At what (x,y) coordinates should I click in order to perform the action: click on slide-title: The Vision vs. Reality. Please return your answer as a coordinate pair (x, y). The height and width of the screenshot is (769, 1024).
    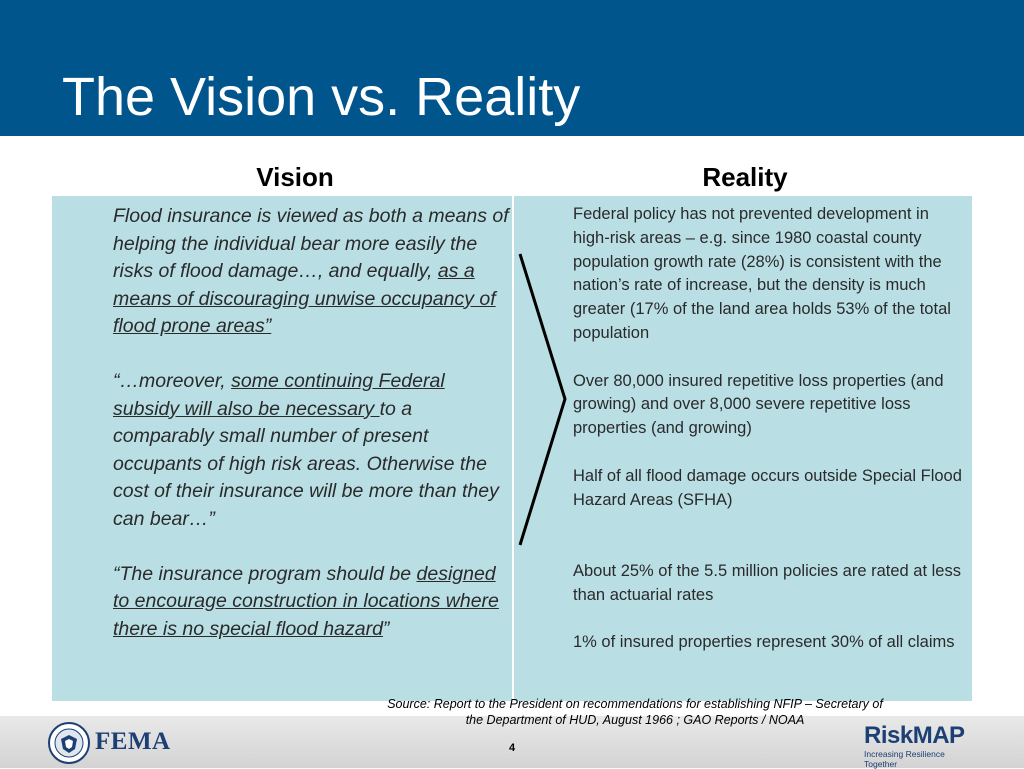
    Looking at the image, I should click on (321, 97).